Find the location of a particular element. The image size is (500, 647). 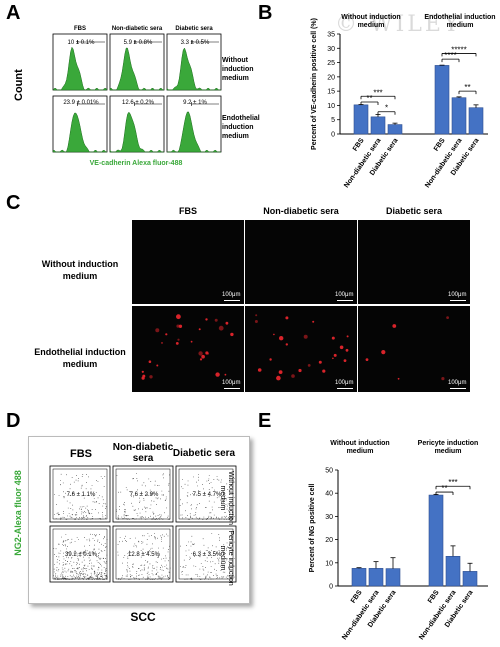

panel-a-xlabel: VE-cadherin Alexa fluor-488 is located at coordinates (136, 163).